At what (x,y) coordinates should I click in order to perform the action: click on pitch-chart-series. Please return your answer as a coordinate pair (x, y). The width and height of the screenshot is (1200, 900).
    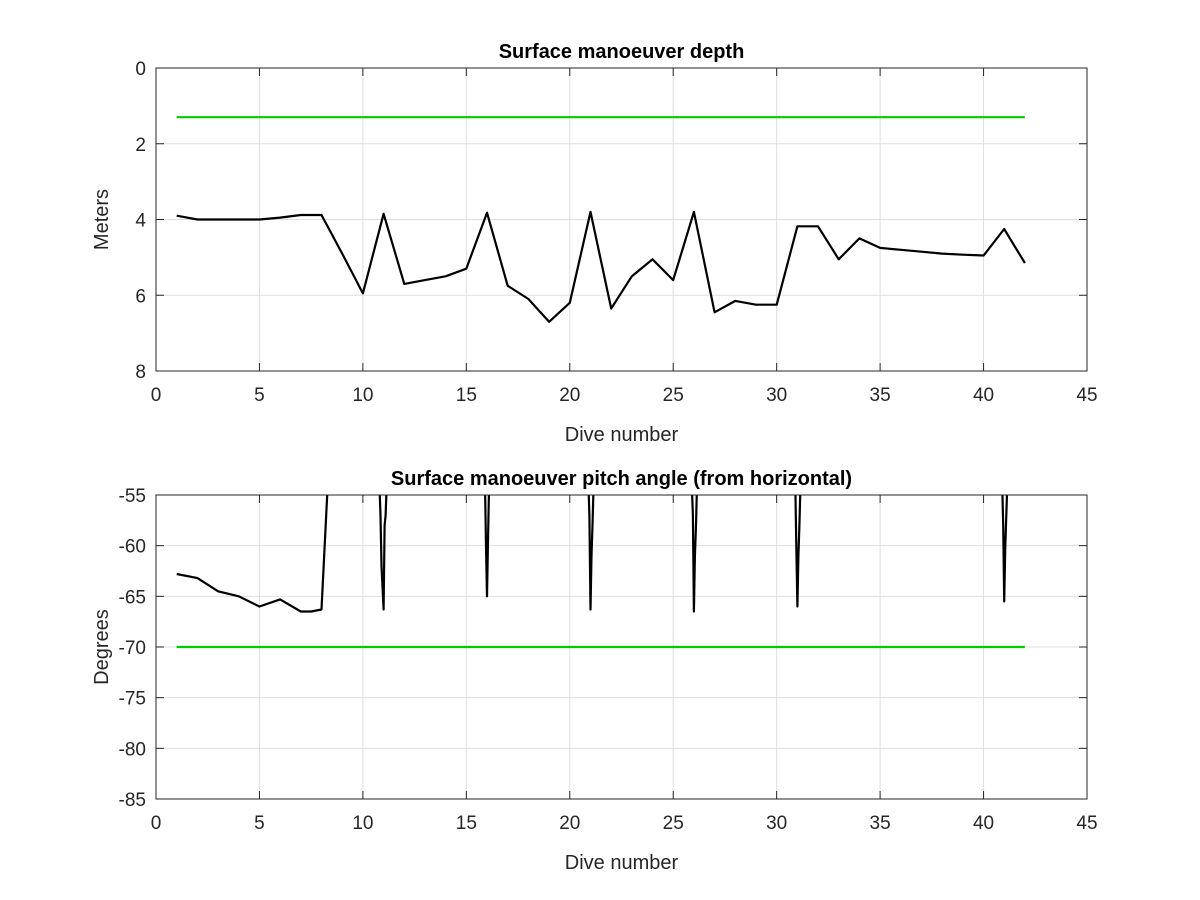
    Looking at the image, I should click on (600, 572).